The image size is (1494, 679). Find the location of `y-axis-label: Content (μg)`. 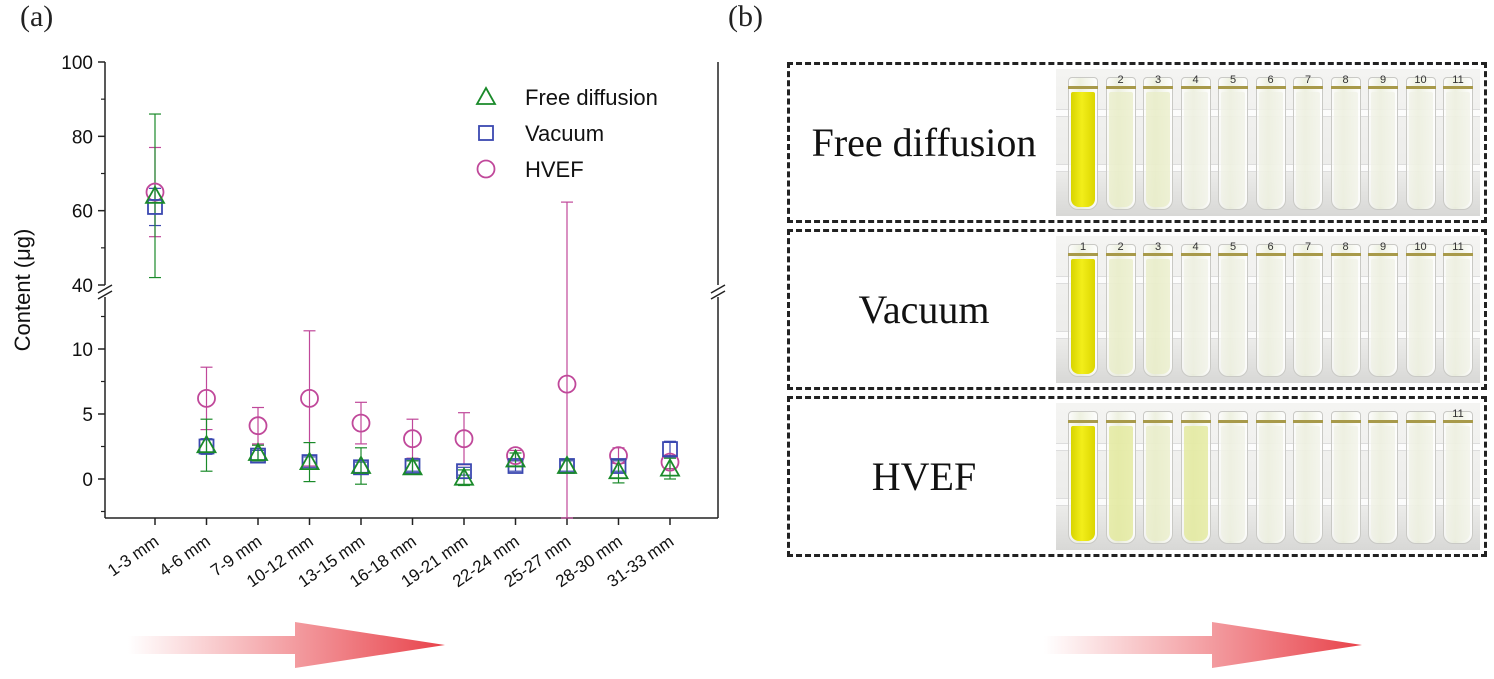

y-axis-label: Content (μg) is located at coordinates (22, 290).